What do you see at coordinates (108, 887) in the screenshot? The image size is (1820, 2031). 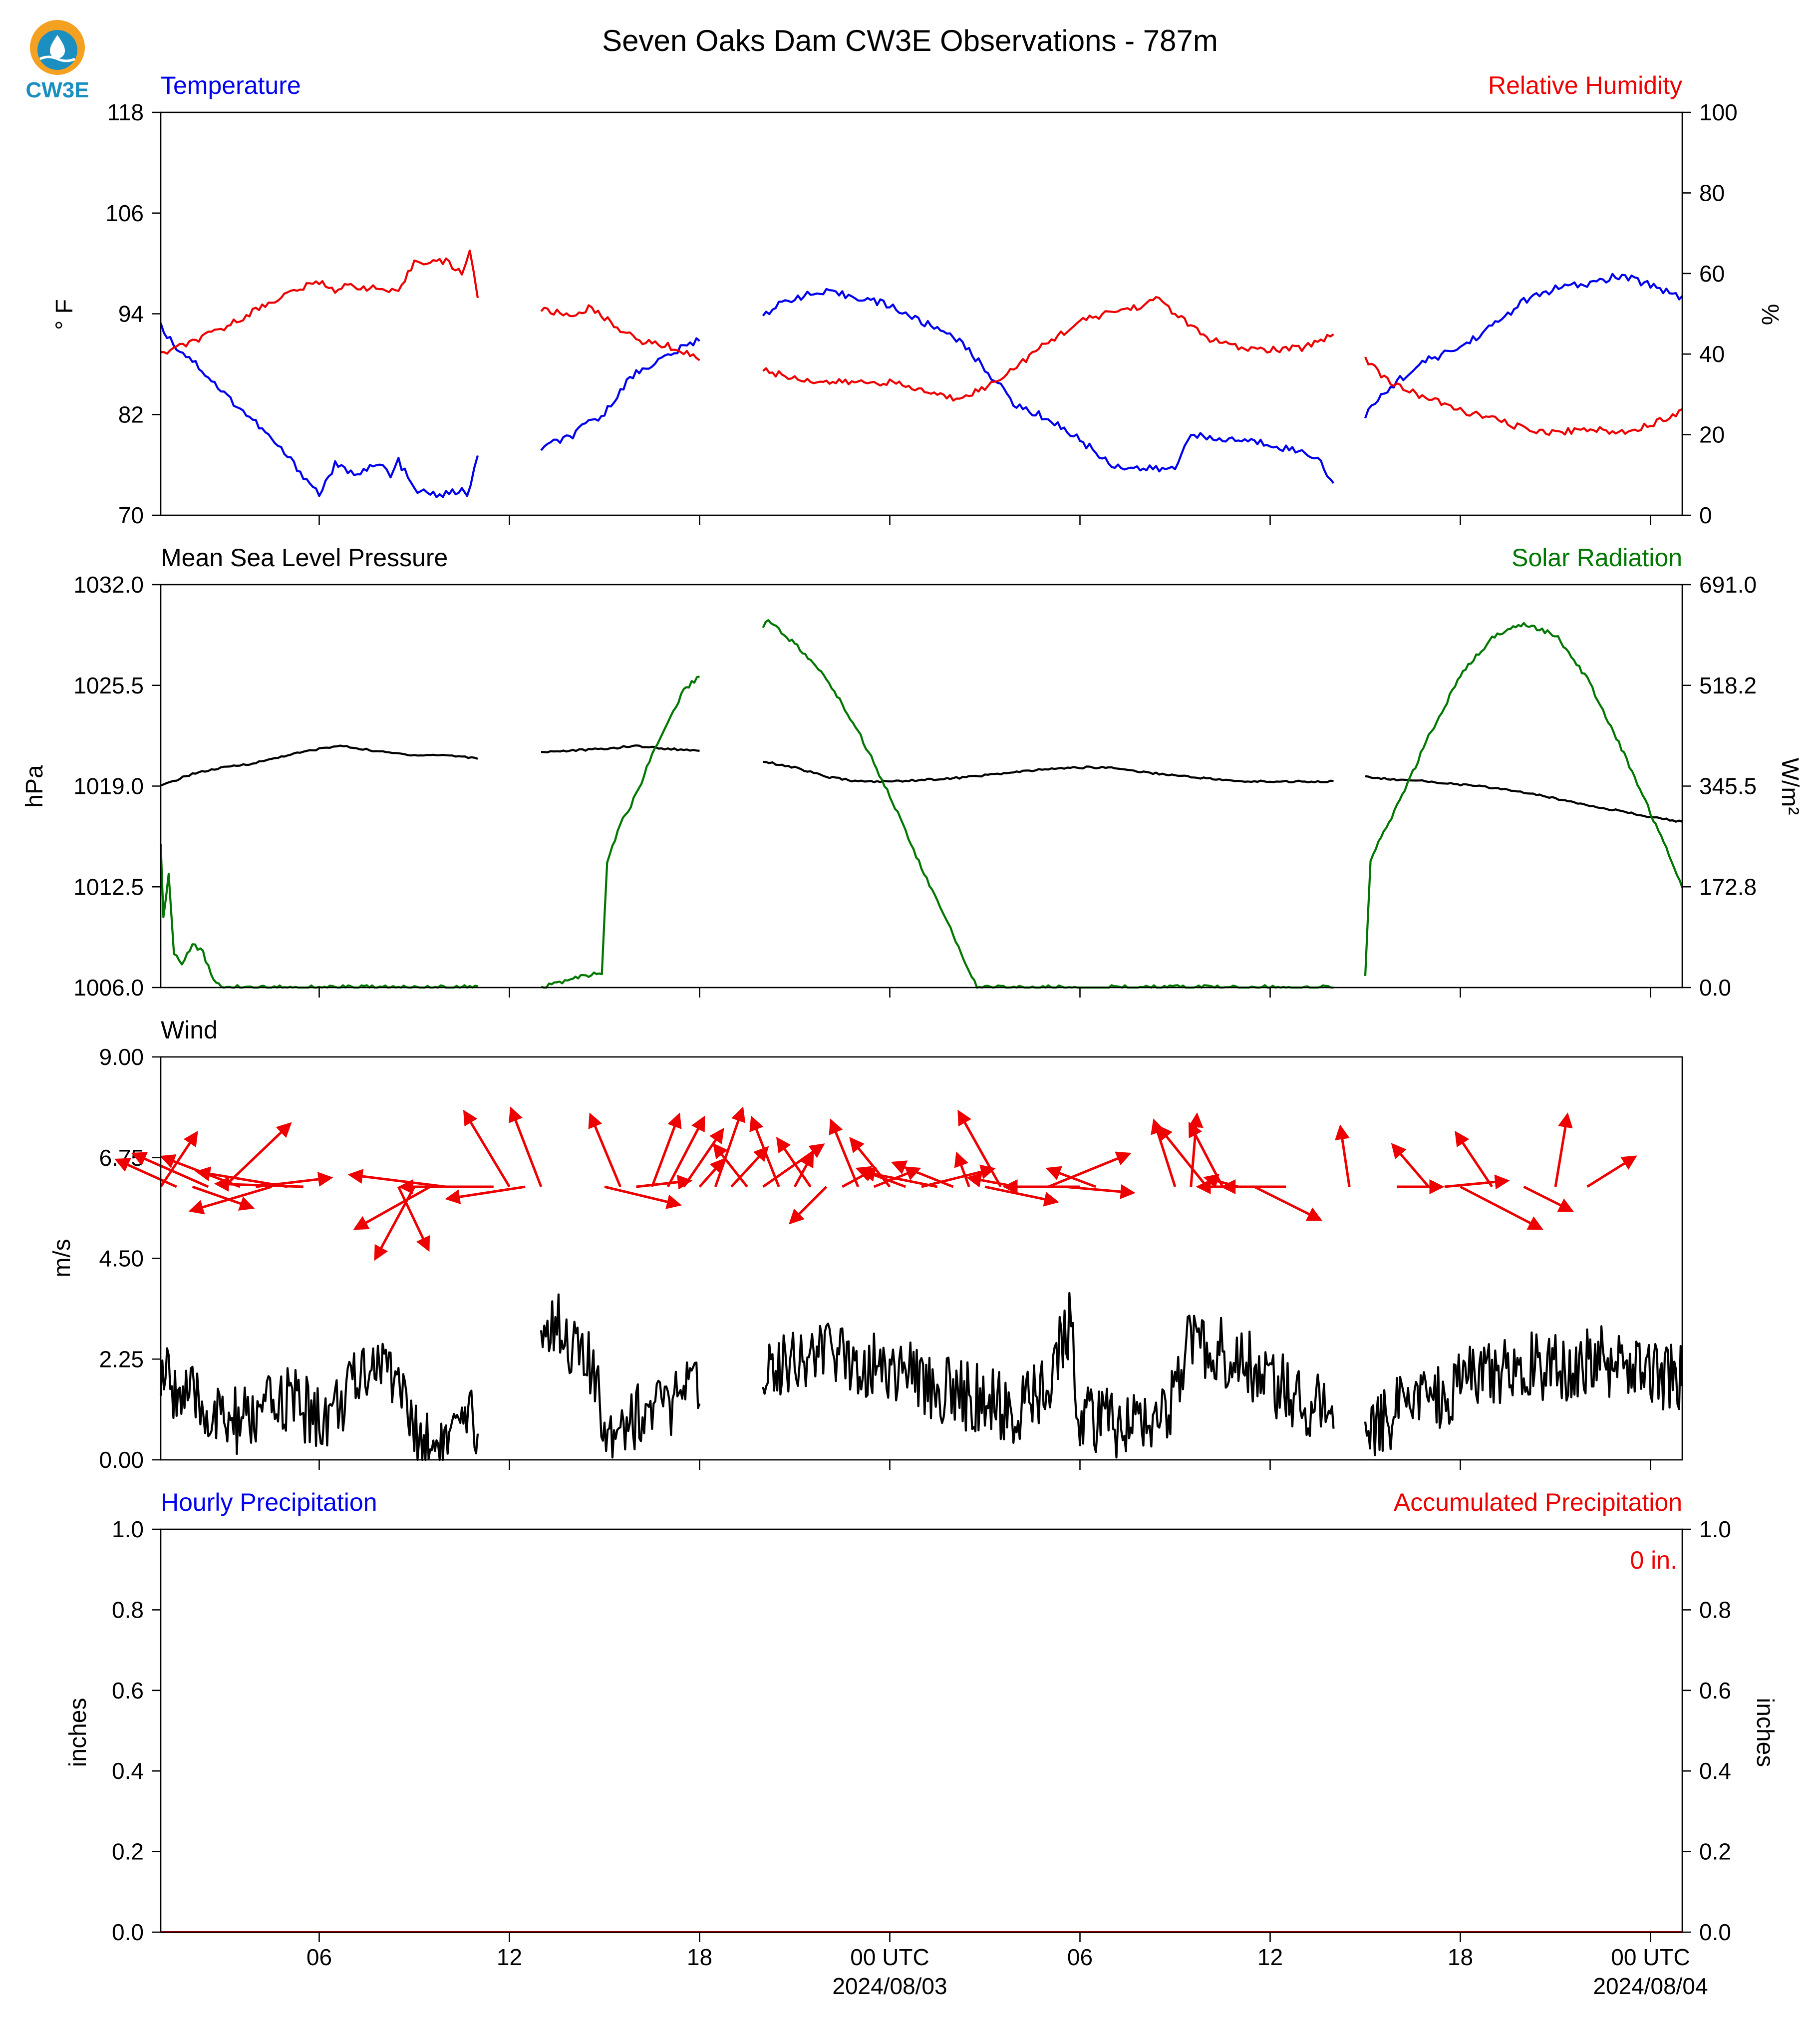 I see `y-tick-label-left: 1012.5` at bounding box center [108, 887].